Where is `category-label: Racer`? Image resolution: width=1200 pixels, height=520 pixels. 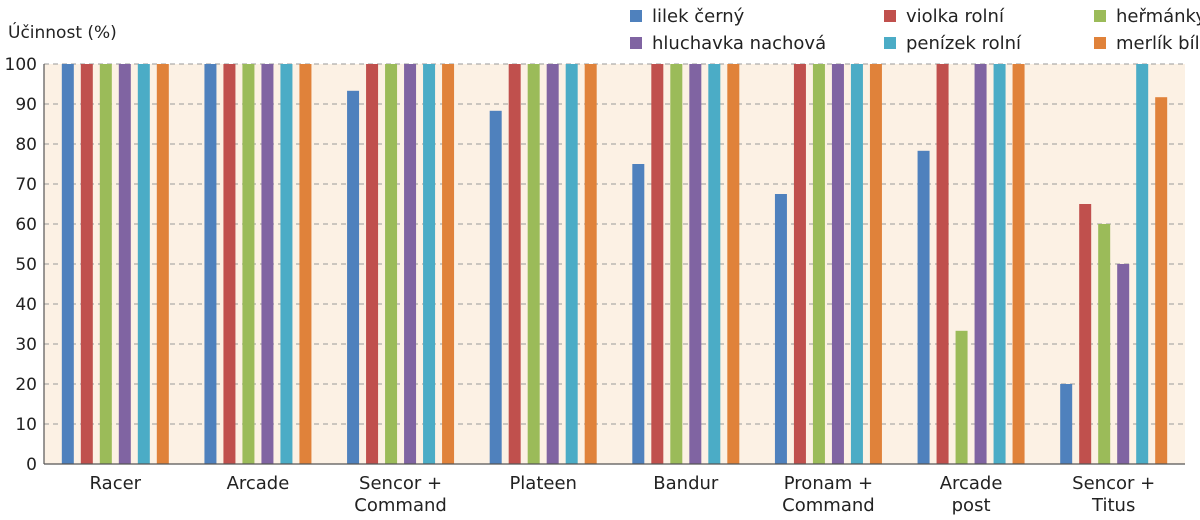 category-label: Racer is located at coordinates (116, 483).